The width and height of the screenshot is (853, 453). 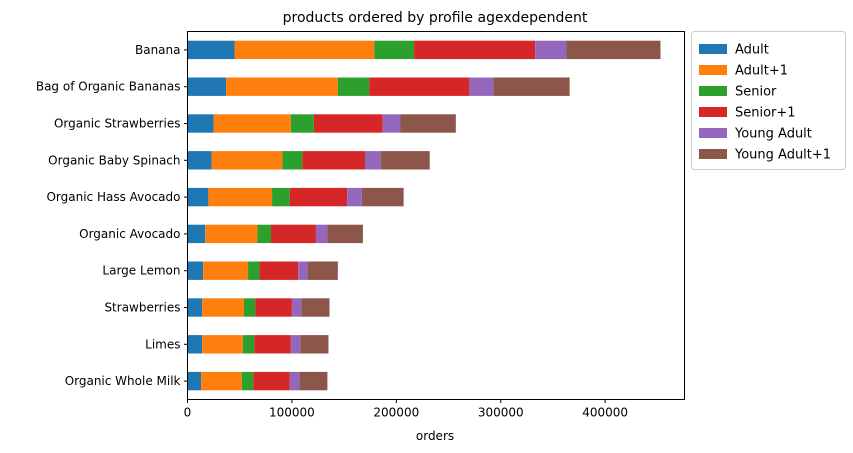 I want to click on x-axis: 0 100000 200000 300000 400000, so click(x=406, y=409).